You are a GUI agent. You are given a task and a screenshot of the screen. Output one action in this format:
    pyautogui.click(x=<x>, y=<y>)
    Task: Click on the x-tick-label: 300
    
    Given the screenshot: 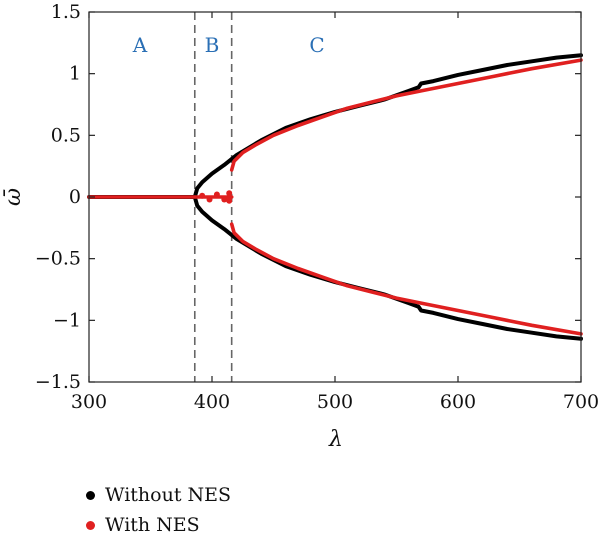 What is the action you would take?
    pyautogui.click(x=89, y=402)
    